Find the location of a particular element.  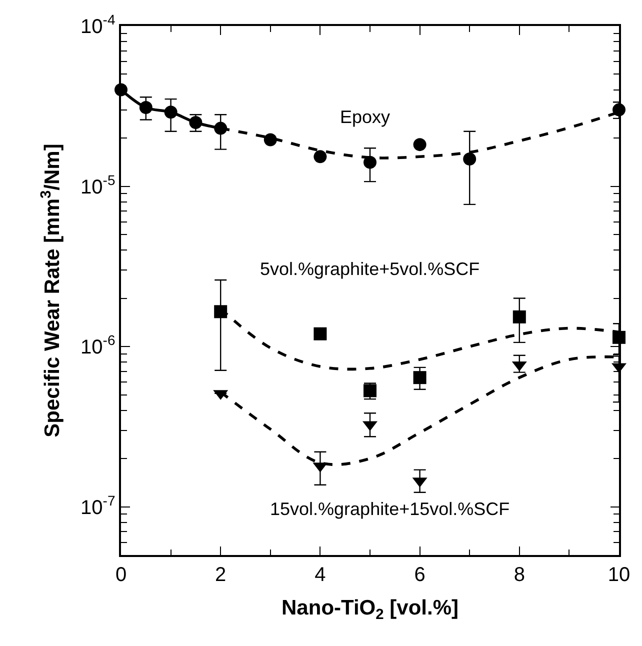

x-tick-label: 6 is located at coordinates (420, 575).